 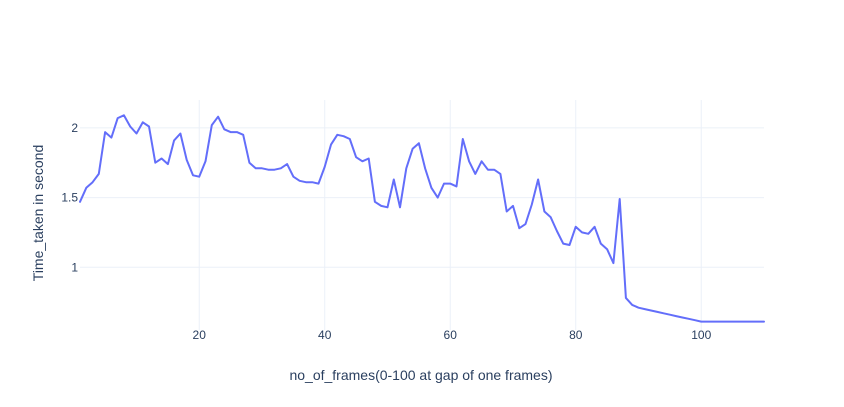 I want to click on x-tick-label: 100, so click(x=701, y=335).